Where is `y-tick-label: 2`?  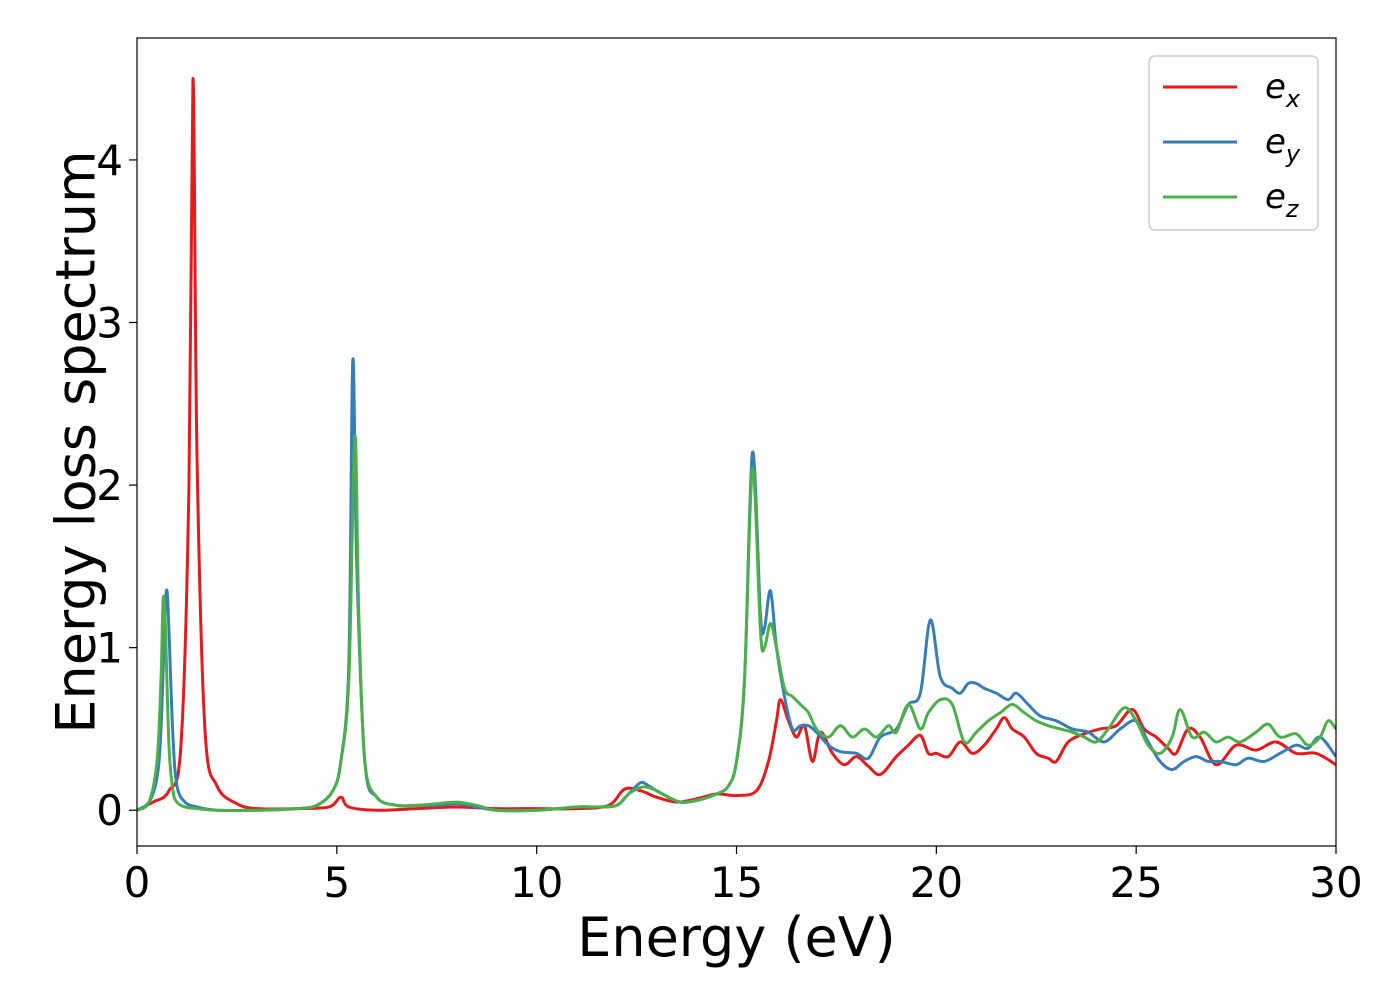
y-tick-label: 2 is located at coordinates (109, 485).